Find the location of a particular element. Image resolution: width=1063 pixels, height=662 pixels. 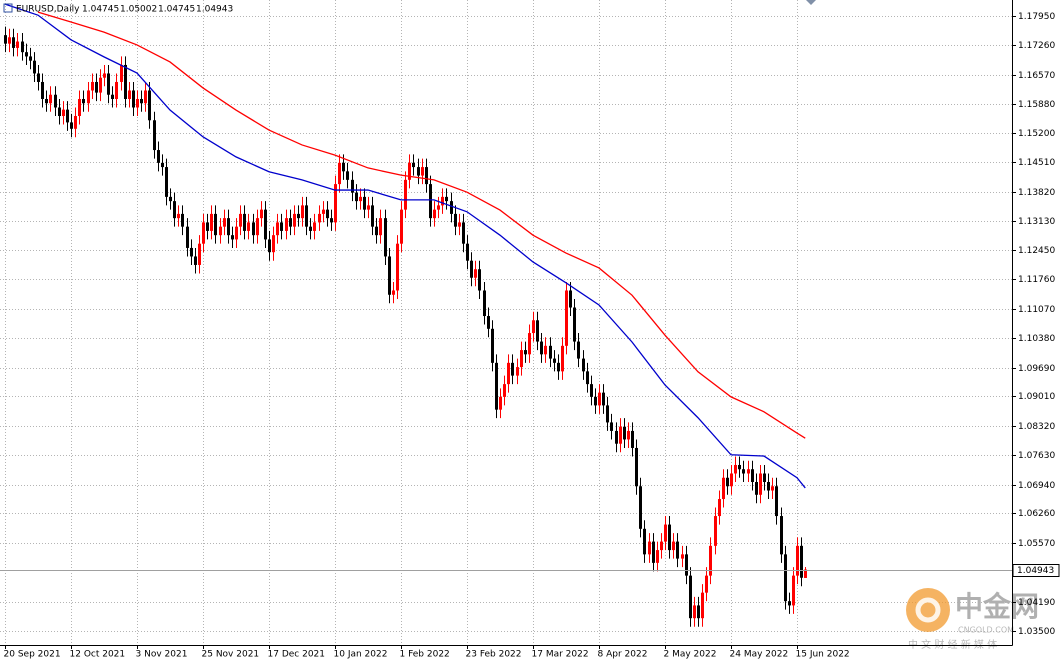

y-tick-label: 1.07630 is located at coordinates (1036, 456).